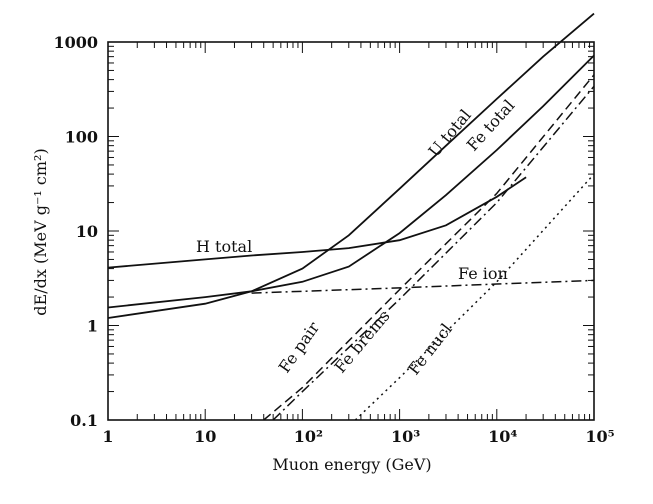 This screenshot has width=653, height=504. I want to click on y-tick-label: 100, so click(81, 137).